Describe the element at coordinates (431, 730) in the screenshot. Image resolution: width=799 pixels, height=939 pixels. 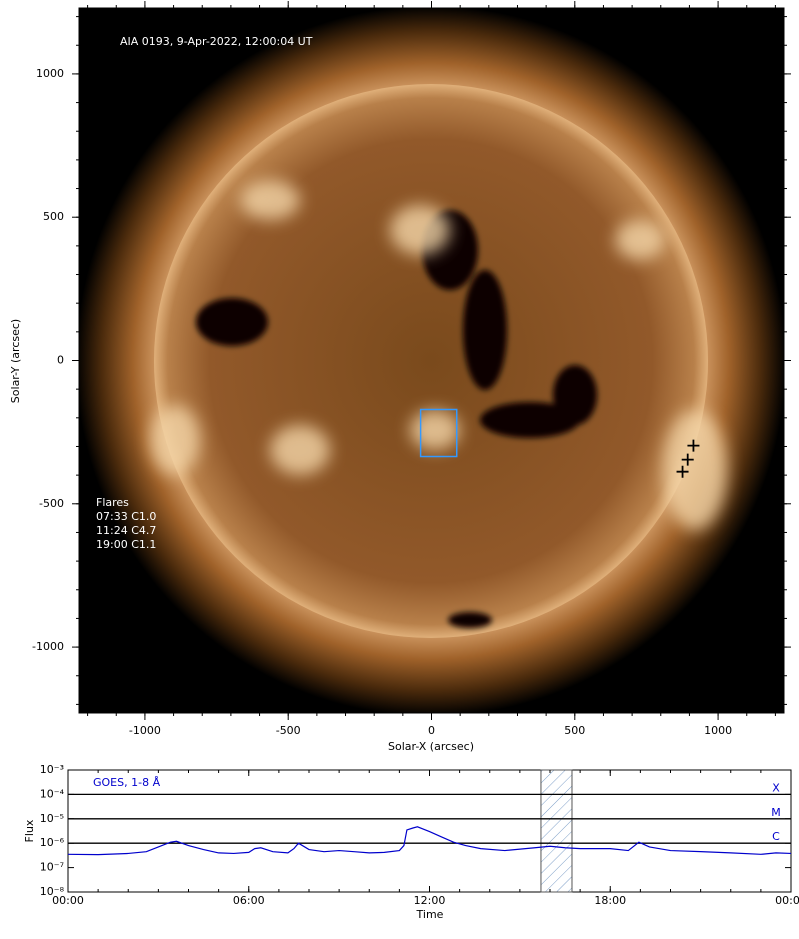
I see `x-tick-label: 0` at that location.